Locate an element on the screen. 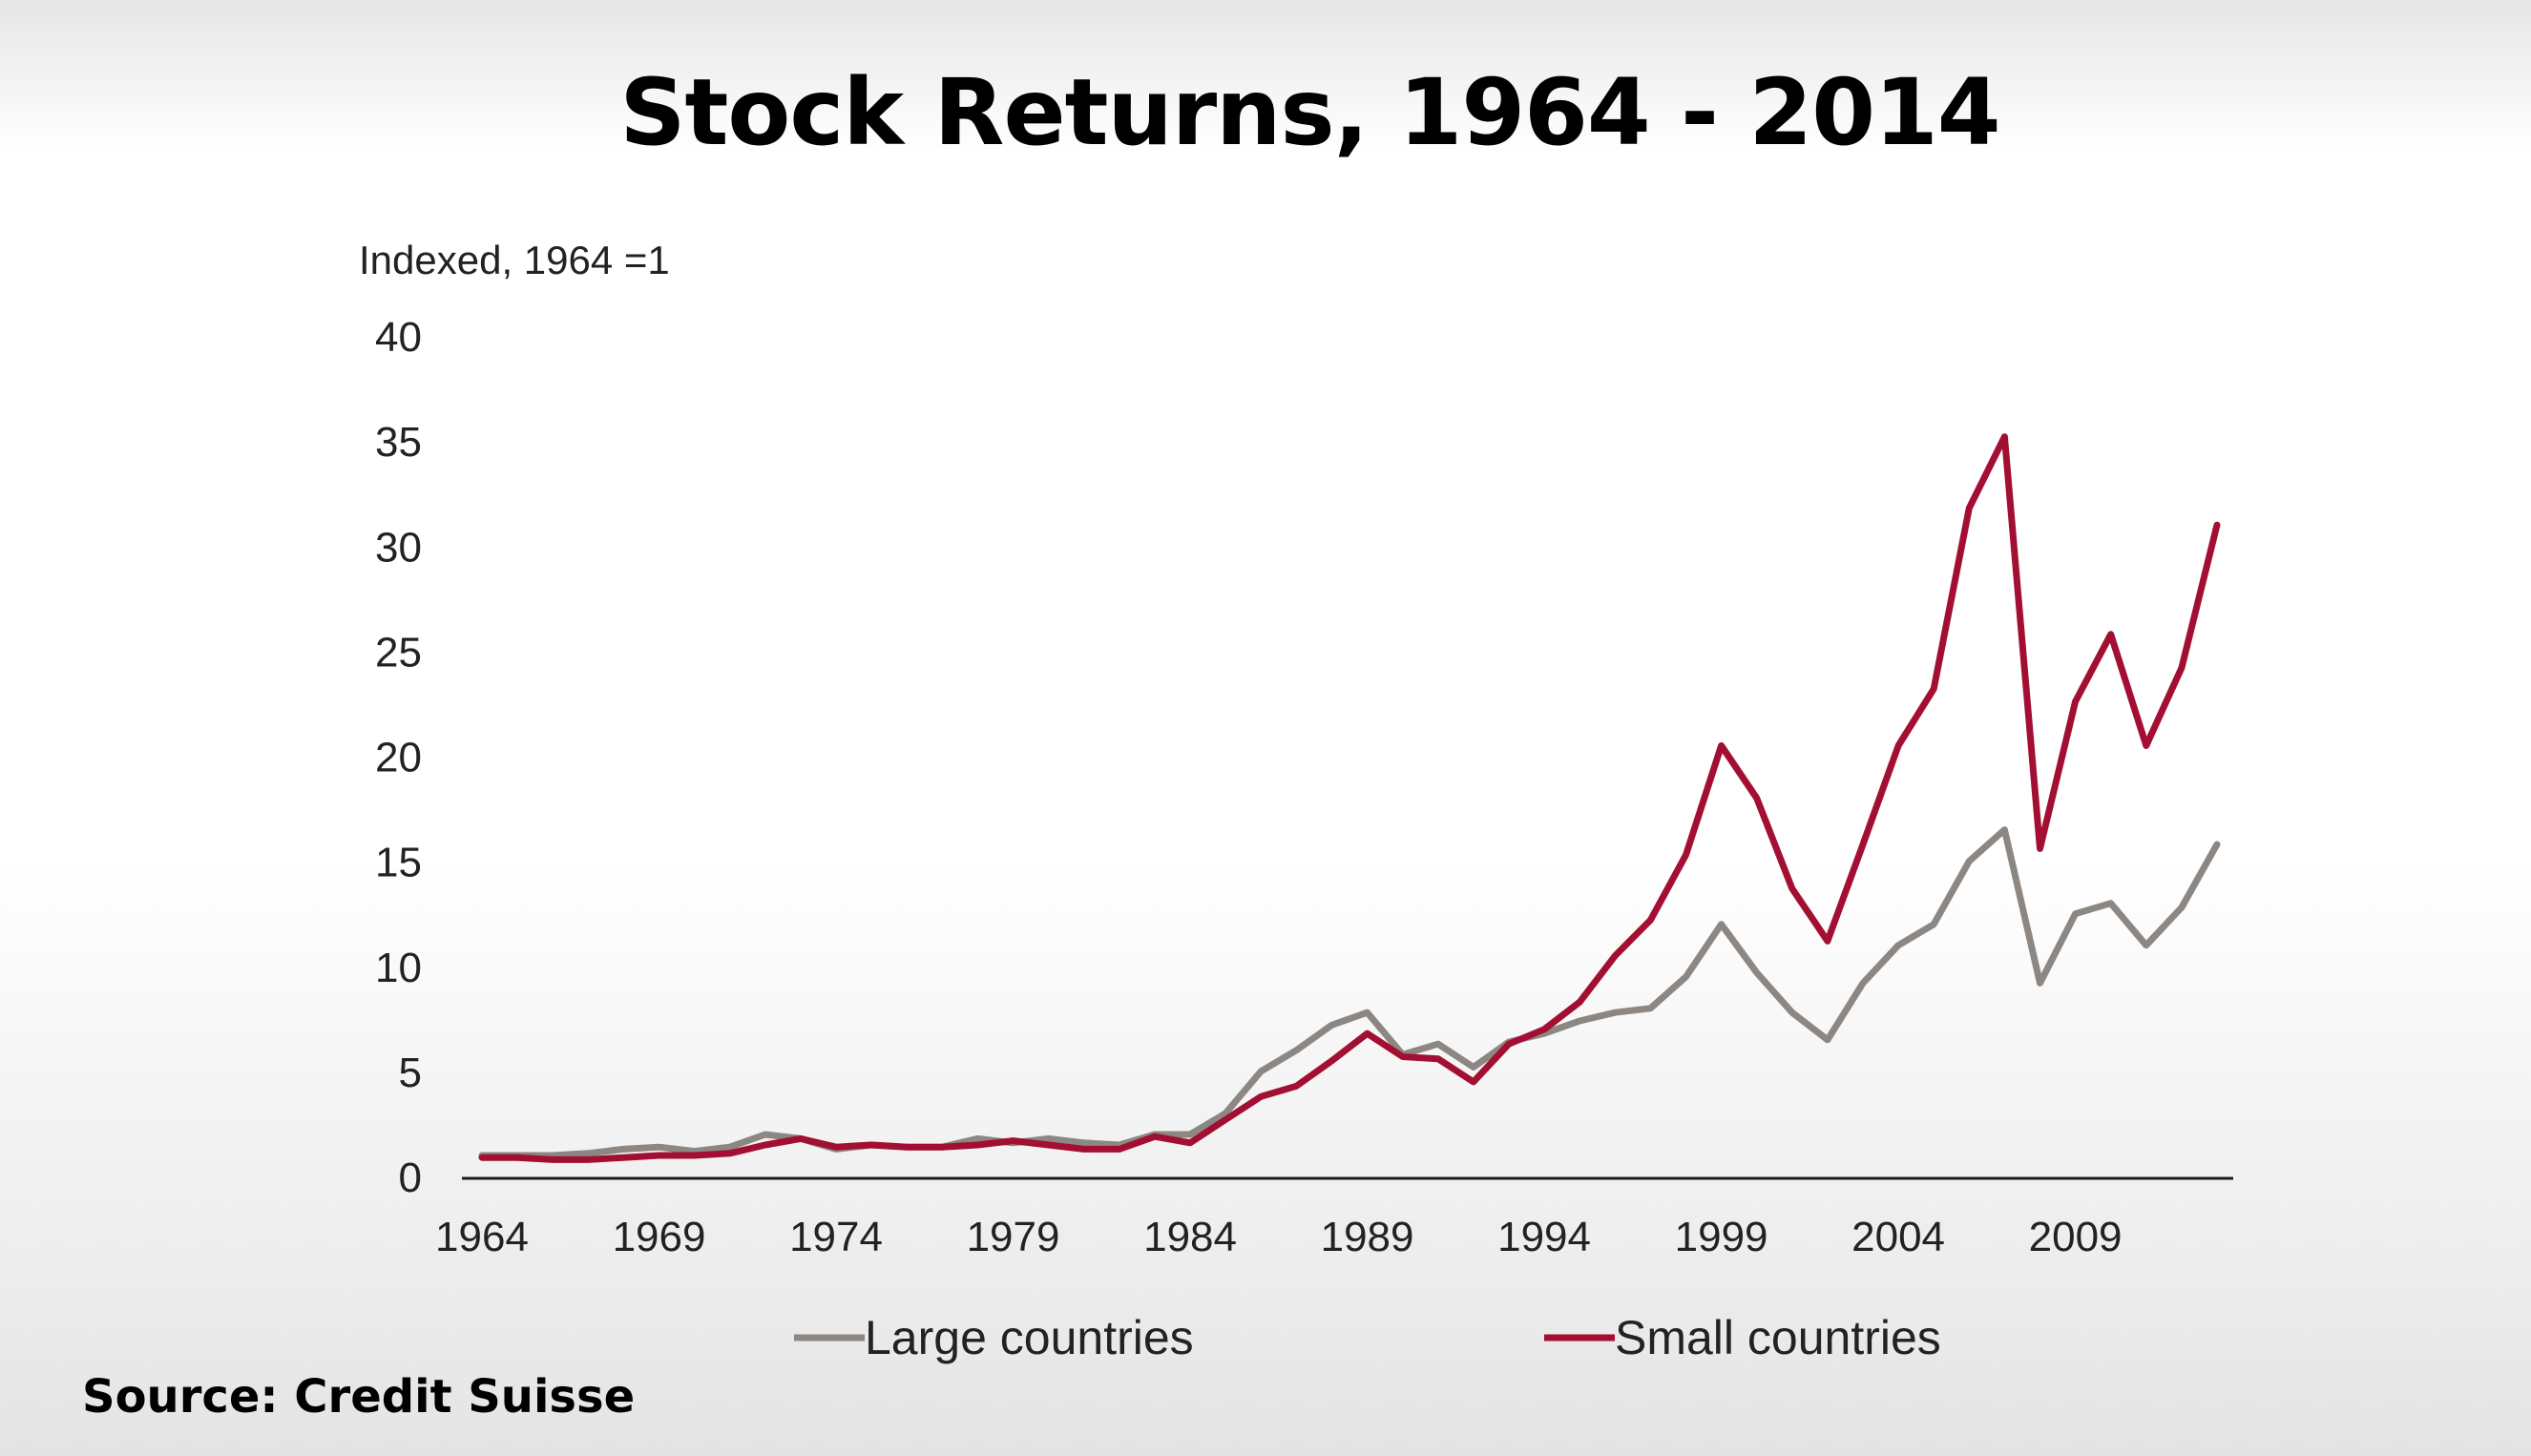 This screenshot has height=1456, width=2531. legend-label-large-countries: Large countries is located at coordinates (1029, 1338).